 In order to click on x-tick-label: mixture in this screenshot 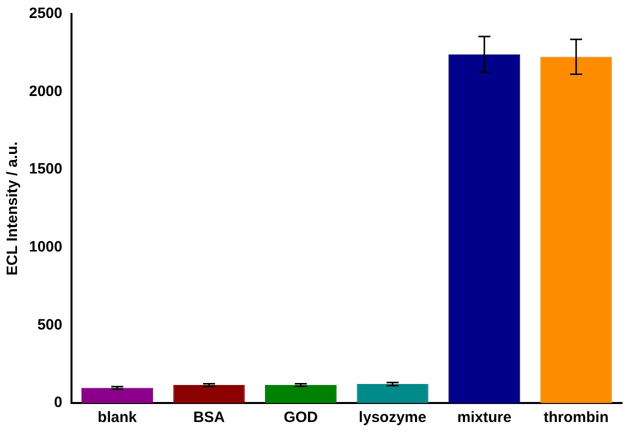, I will do `click(484, 417)`.